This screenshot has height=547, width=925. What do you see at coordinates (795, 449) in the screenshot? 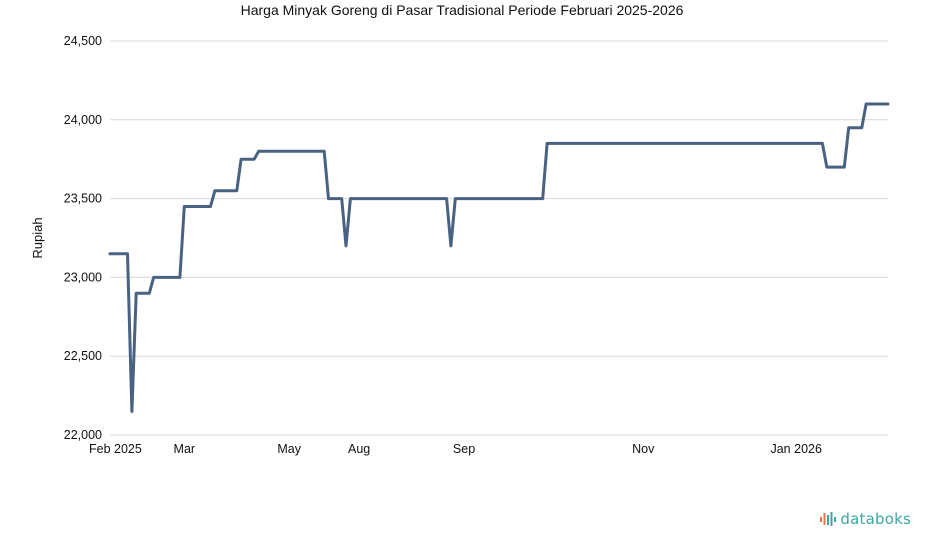
I see `x-tick-label: Jan 2026` at bounding box center [795, 449].